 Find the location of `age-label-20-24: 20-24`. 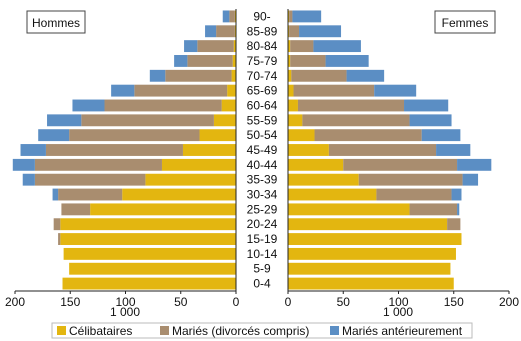

age-label-20-24: 20-24 is located at coordinates (262, 224).